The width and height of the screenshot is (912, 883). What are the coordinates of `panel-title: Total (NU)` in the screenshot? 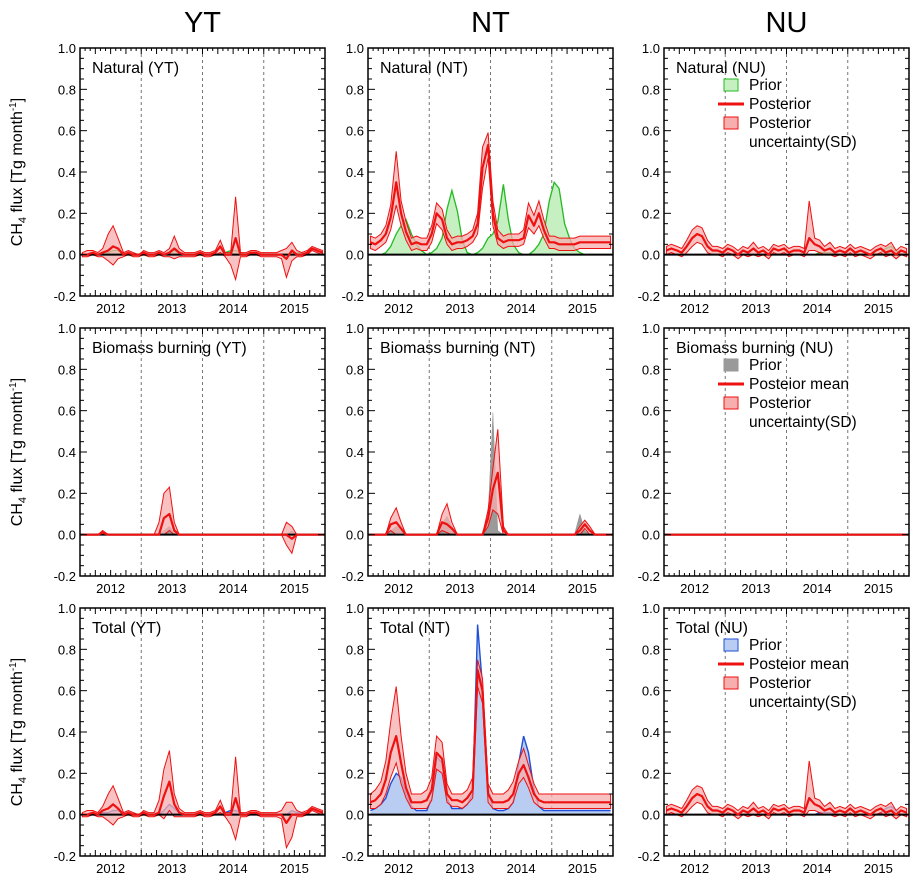 It's located at (712, 628).